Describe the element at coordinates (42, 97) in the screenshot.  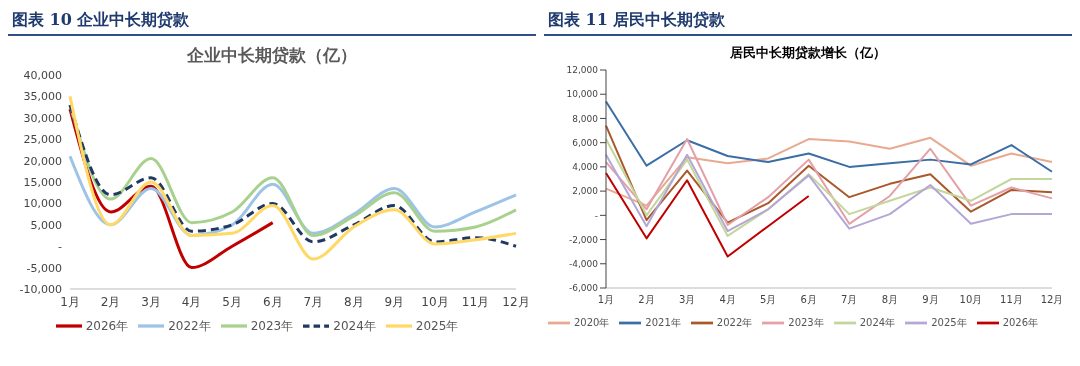
I see `y-tick-label: 35,000` at that location.